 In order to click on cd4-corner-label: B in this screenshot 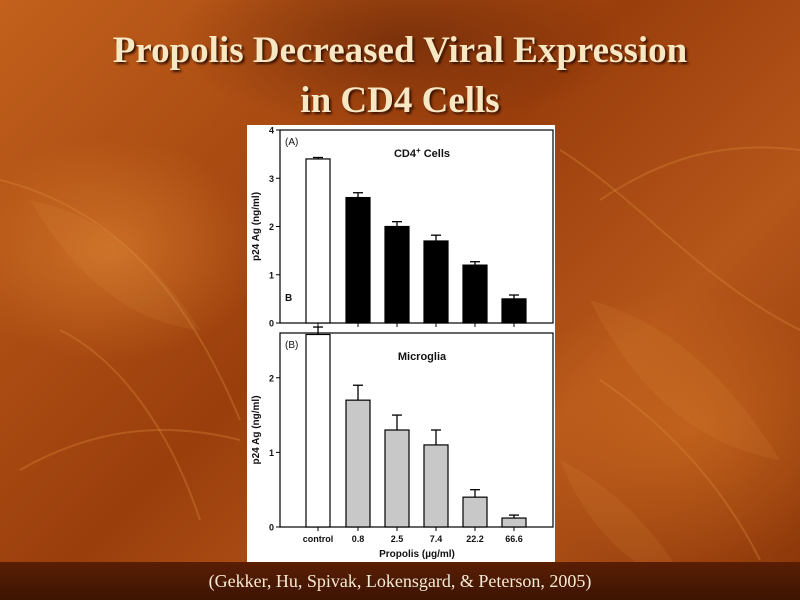, I will do `click(288, 298)`.